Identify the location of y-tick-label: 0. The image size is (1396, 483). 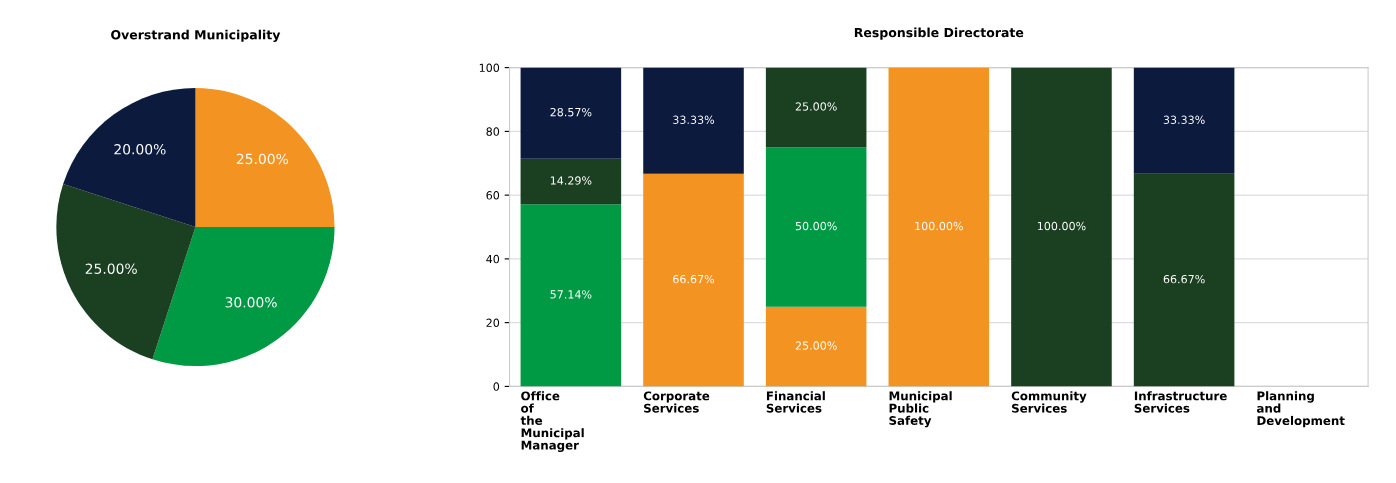
(496, 386).